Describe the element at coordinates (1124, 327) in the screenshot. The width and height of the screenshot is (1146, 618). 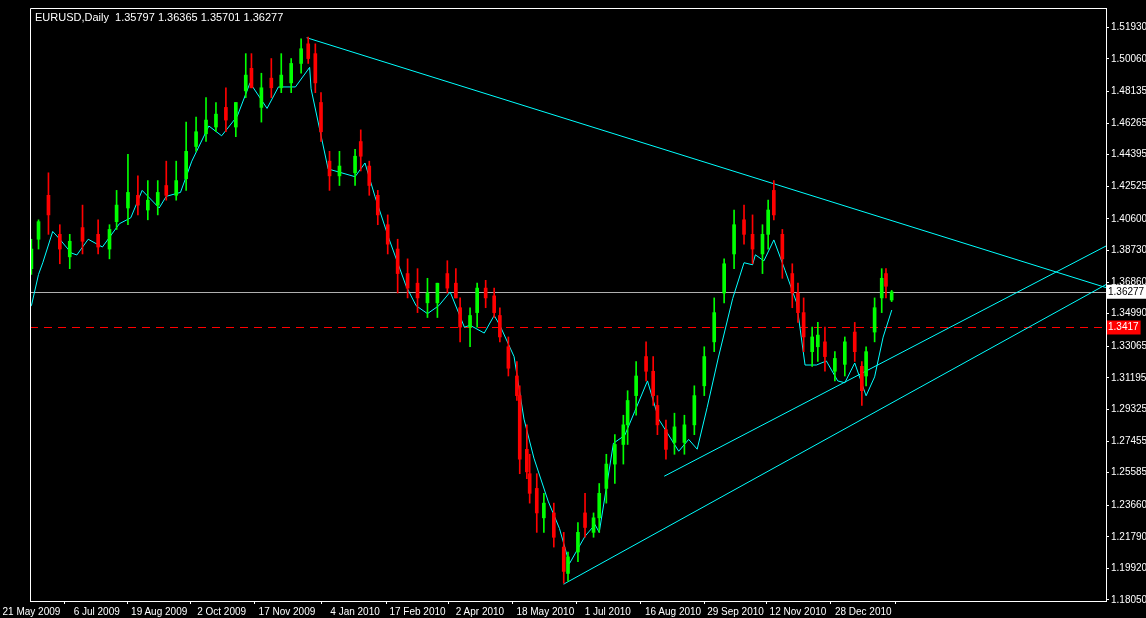
I see `ref-line-label: 1.3417` at that location.